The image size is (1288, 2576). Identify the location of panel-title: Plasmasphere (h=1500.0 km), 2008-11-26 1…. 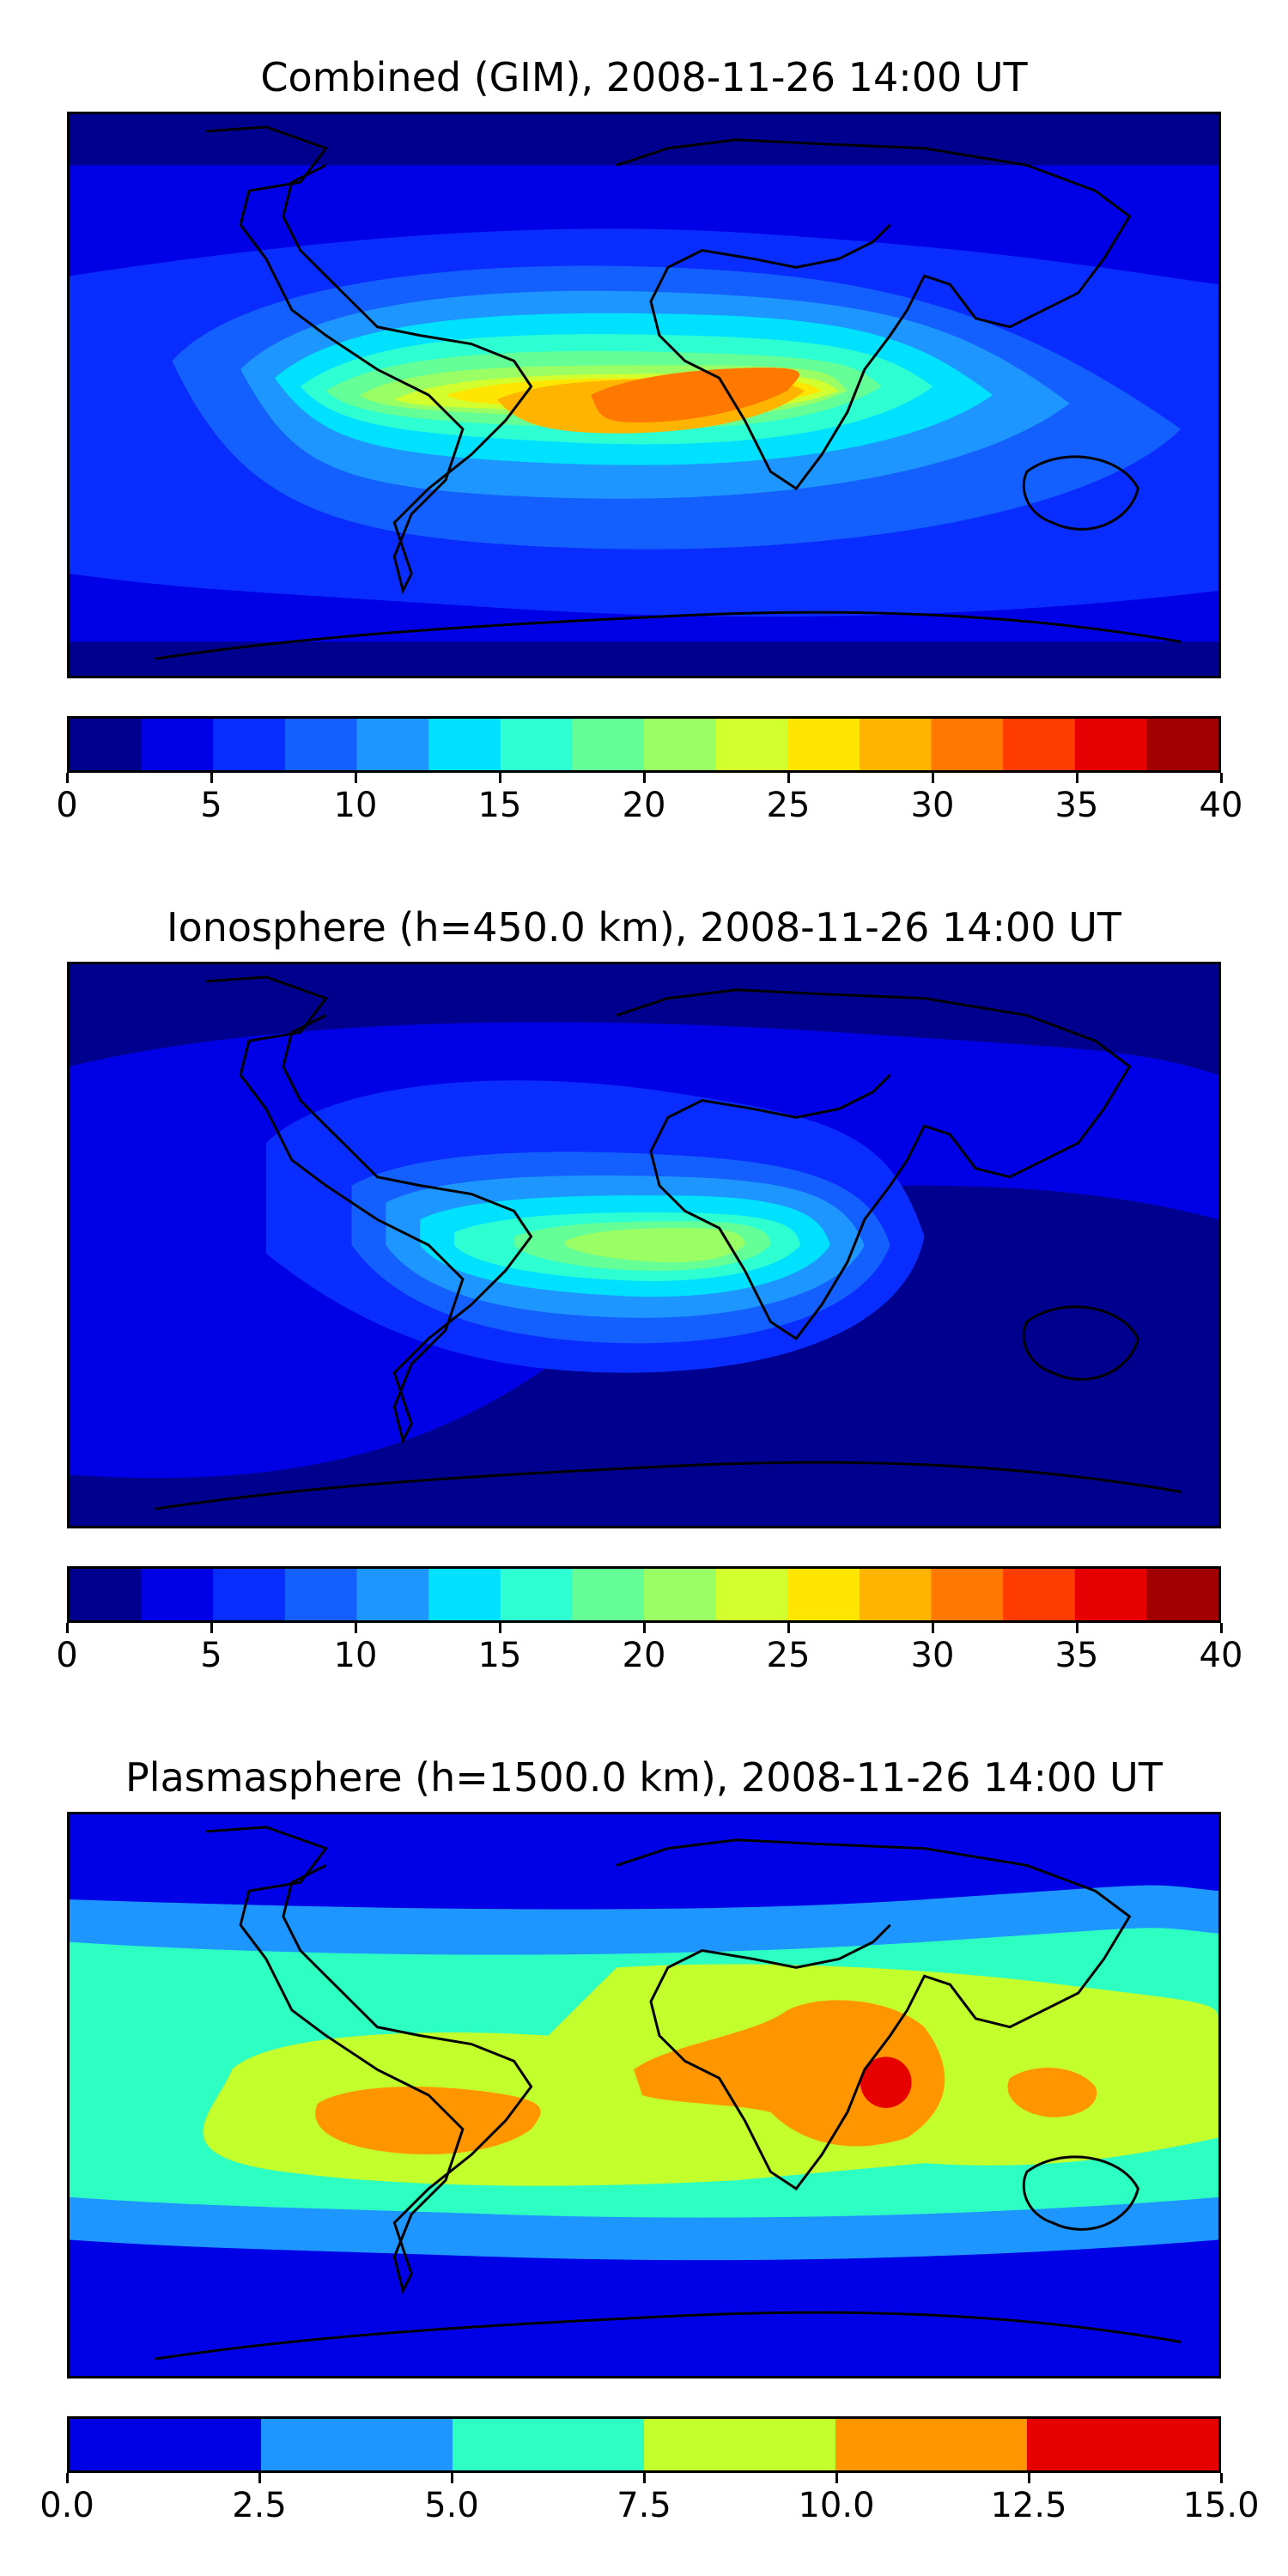
(644, 1777).